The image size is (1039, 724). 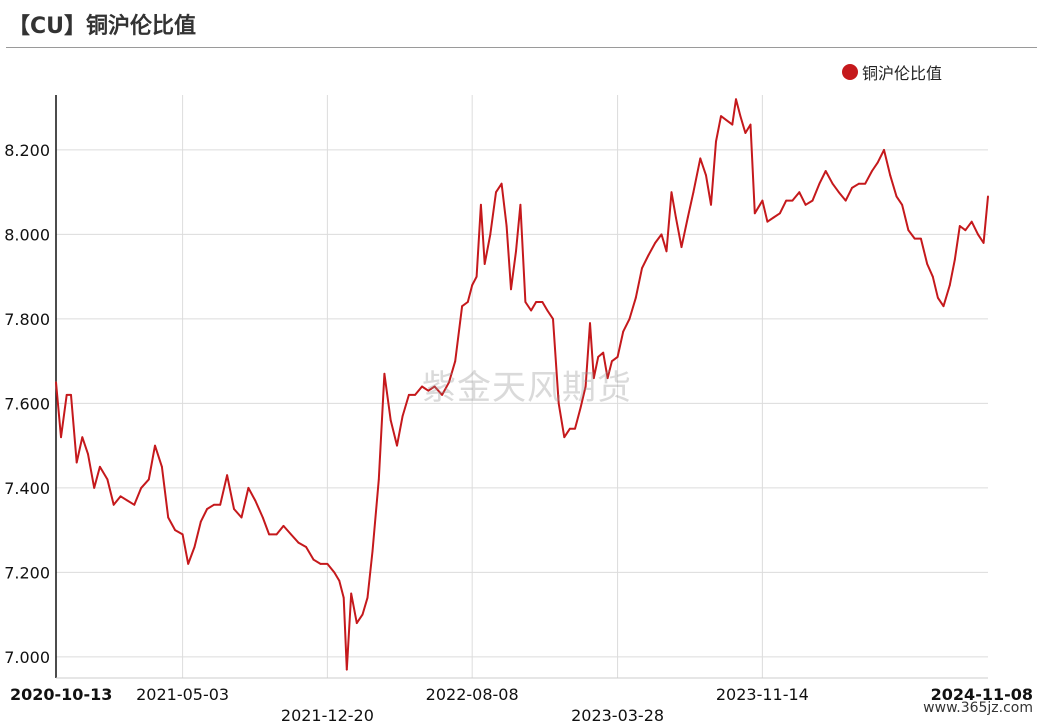 What do you see at coordinates (617, 715) in the screenshot?
I see `x-tick-label: 2023-03-28` at bounding box center [617, 715].